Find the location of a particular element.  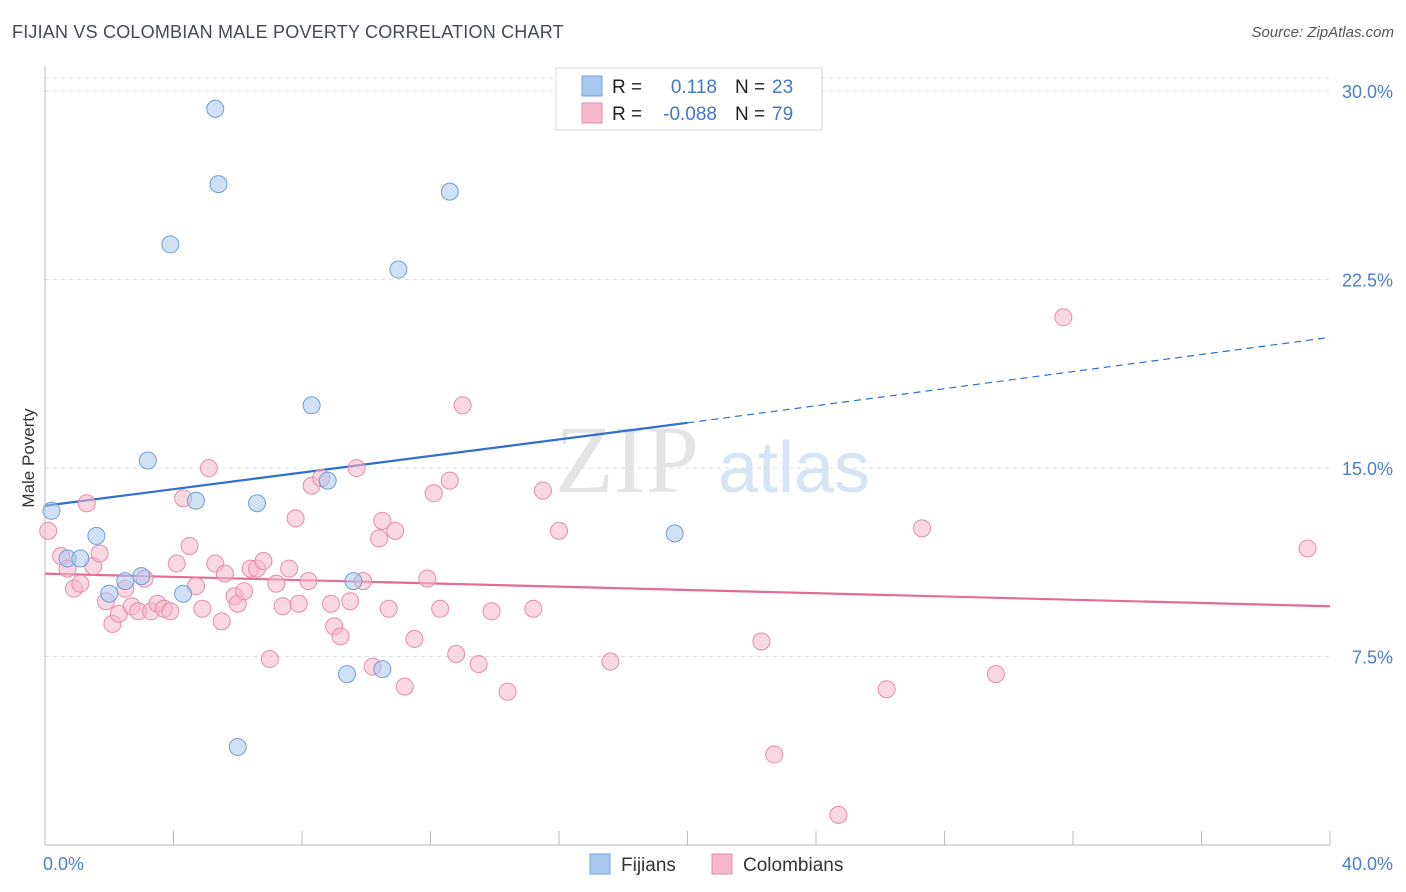

legend-n-value-1: 23 is located at coordinates (782, 87).